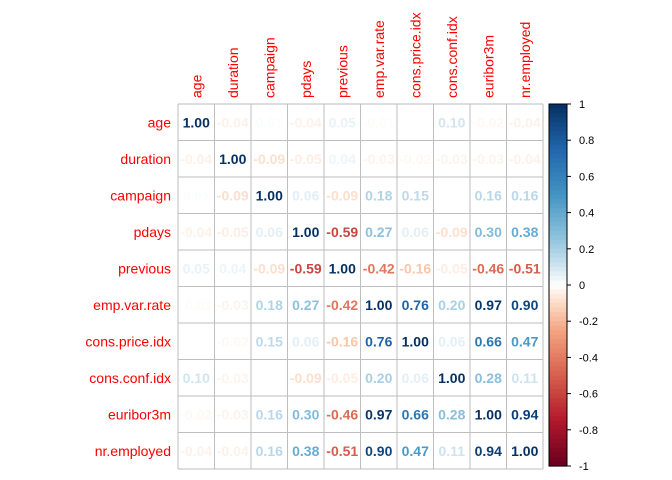 The height and width of the screenshot is (480, 672). I want to click on value-euribor3m-nr.employed: 0.94, so click(524, 414).